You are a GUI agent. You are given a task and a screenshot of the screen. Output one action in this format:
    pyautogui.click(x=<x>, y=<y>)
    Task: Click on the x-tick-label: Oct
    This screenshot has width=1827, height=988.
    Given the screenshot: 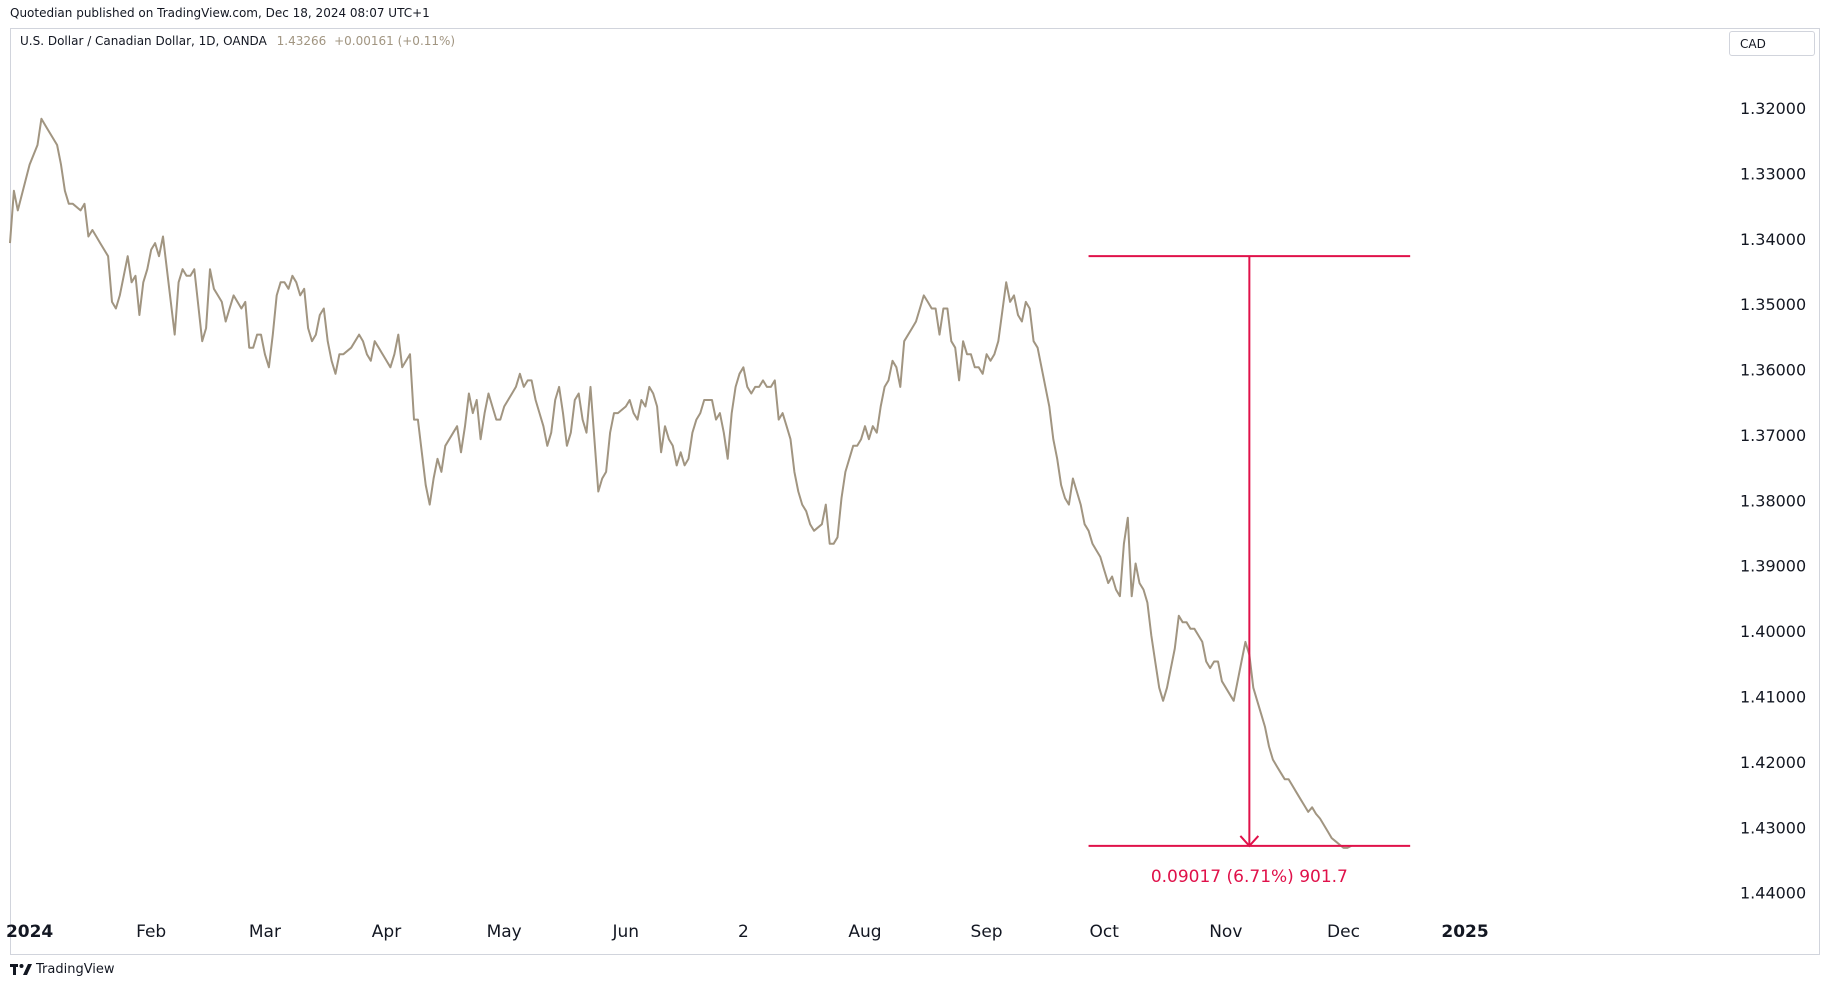 What is the action you would take?
    pyautogui.click(x=1105, y=932)
    